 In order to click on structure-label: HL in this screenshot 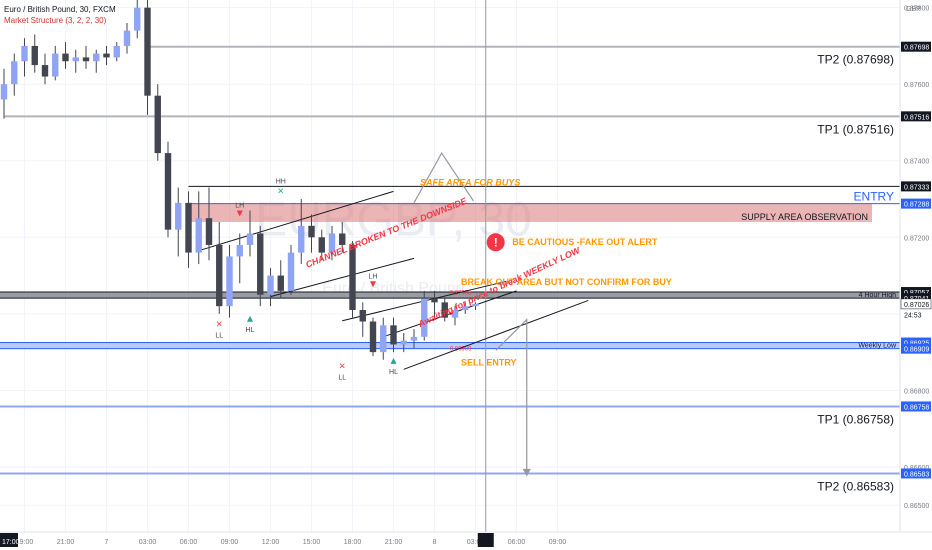, I will do `click(393, 372)`.